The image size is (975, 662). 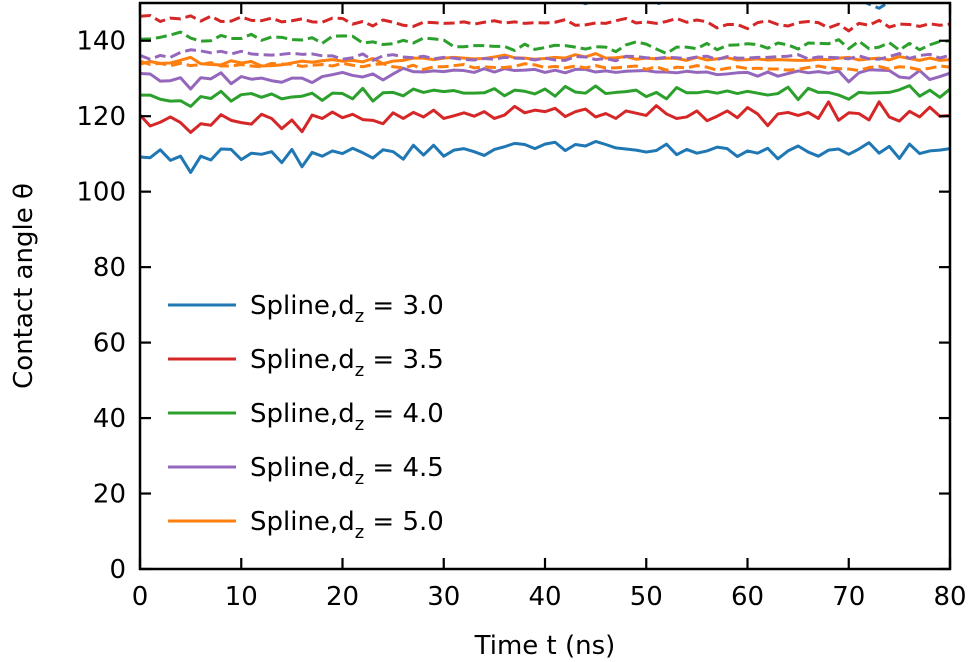 What do you see at coordinates (109, 495) in the screenshot?
I see `y-tick-label: 20` at bounding box center [109, 495].